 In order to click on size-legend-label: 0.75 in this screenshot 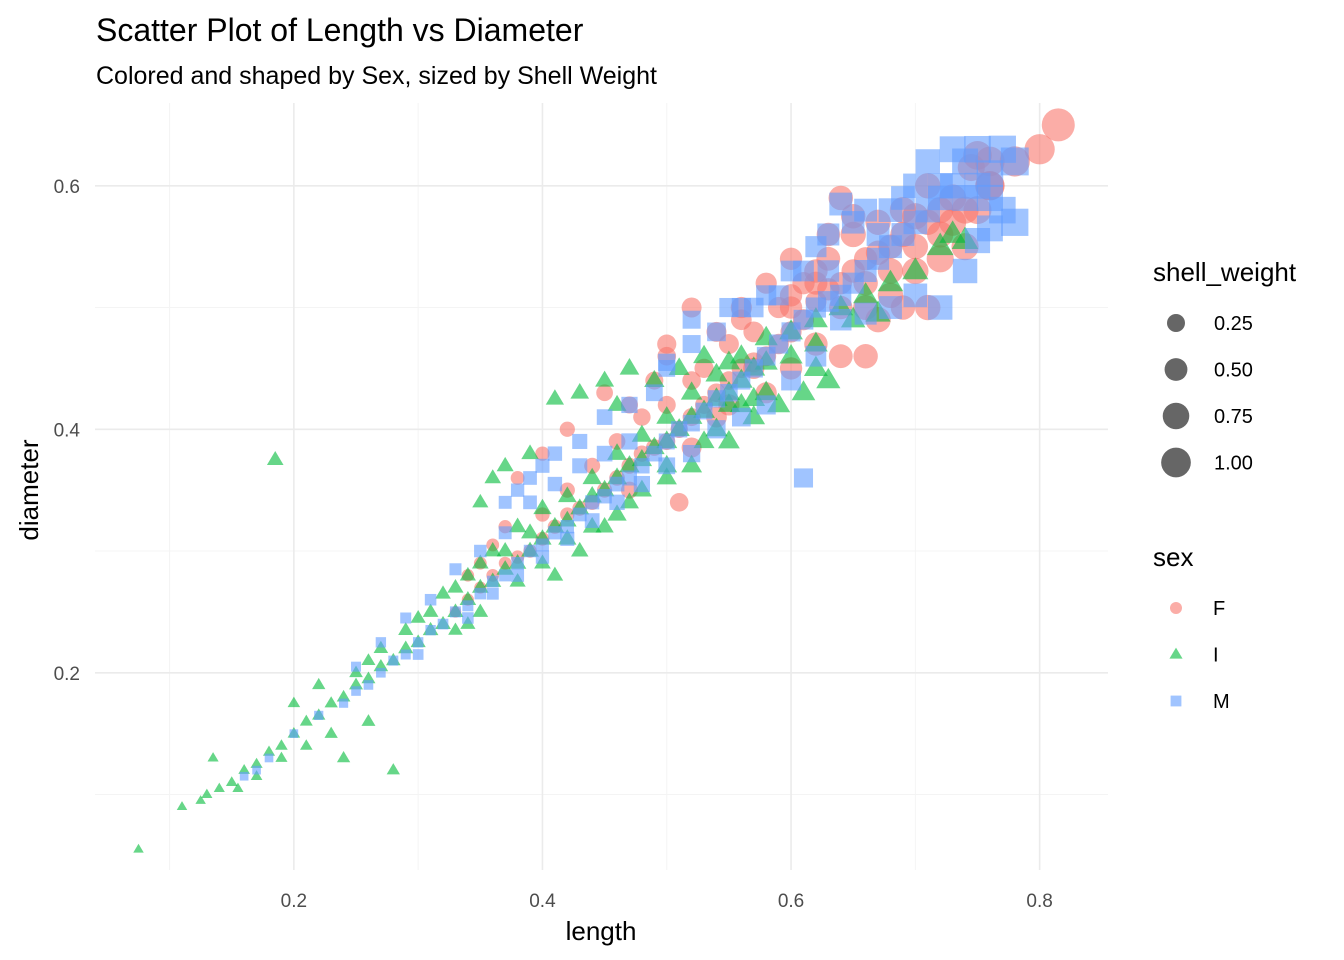, I will do `click(1233, 417)`.